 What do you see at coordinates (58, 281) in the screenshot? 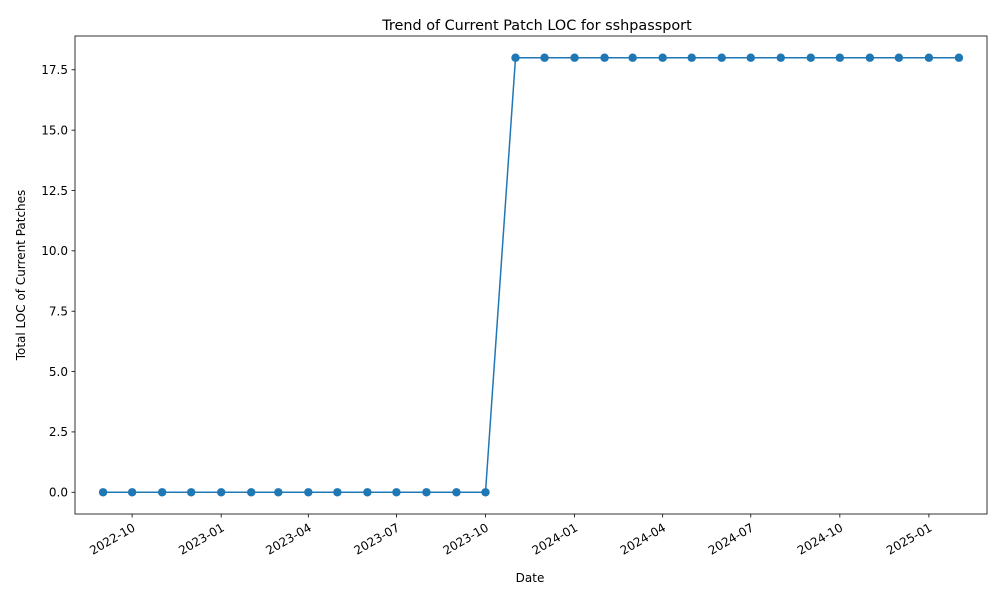
I see `y-axis: 0.0 2.5 5.0 7.5 10.0 12.5 15.0 17.5` at bounding box center [58, 281].